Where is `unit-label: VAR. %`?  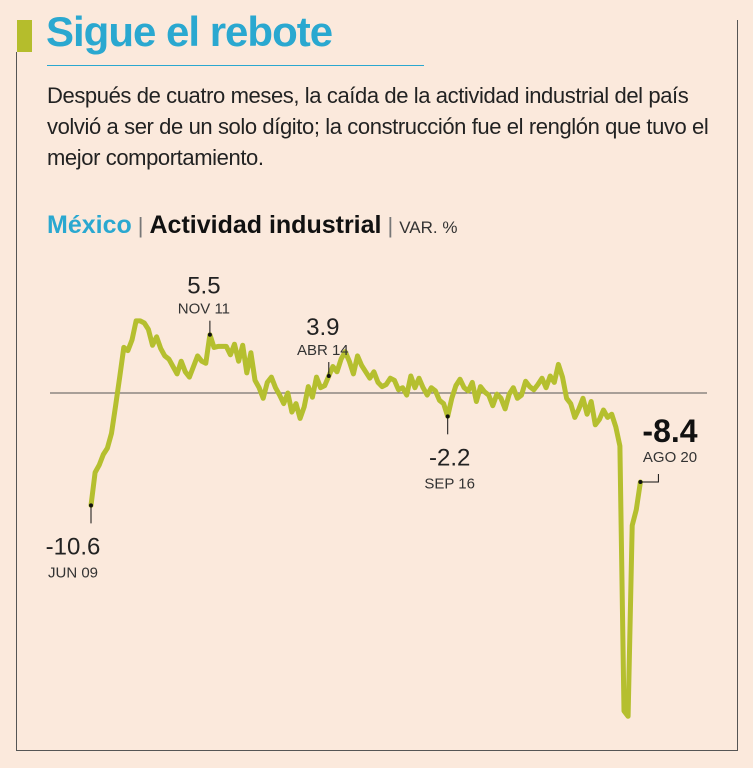 unit-label: VAR. % is located at coordinates (428, 227).